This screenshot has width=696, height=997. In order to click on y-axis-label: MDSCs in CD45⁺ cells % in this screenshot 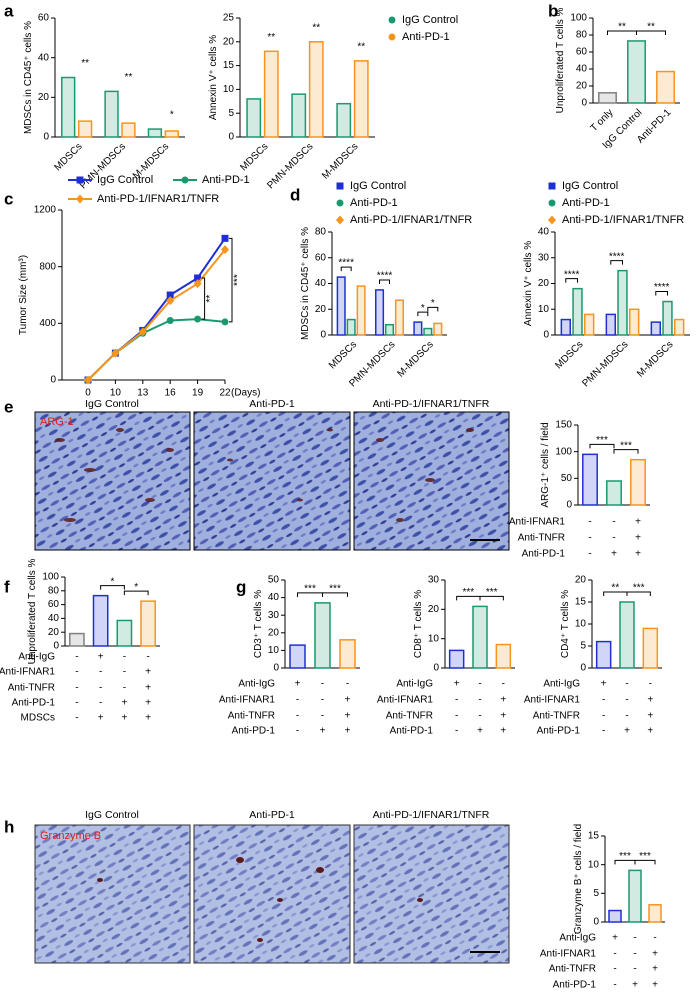, I will do `click(305, 283)`.